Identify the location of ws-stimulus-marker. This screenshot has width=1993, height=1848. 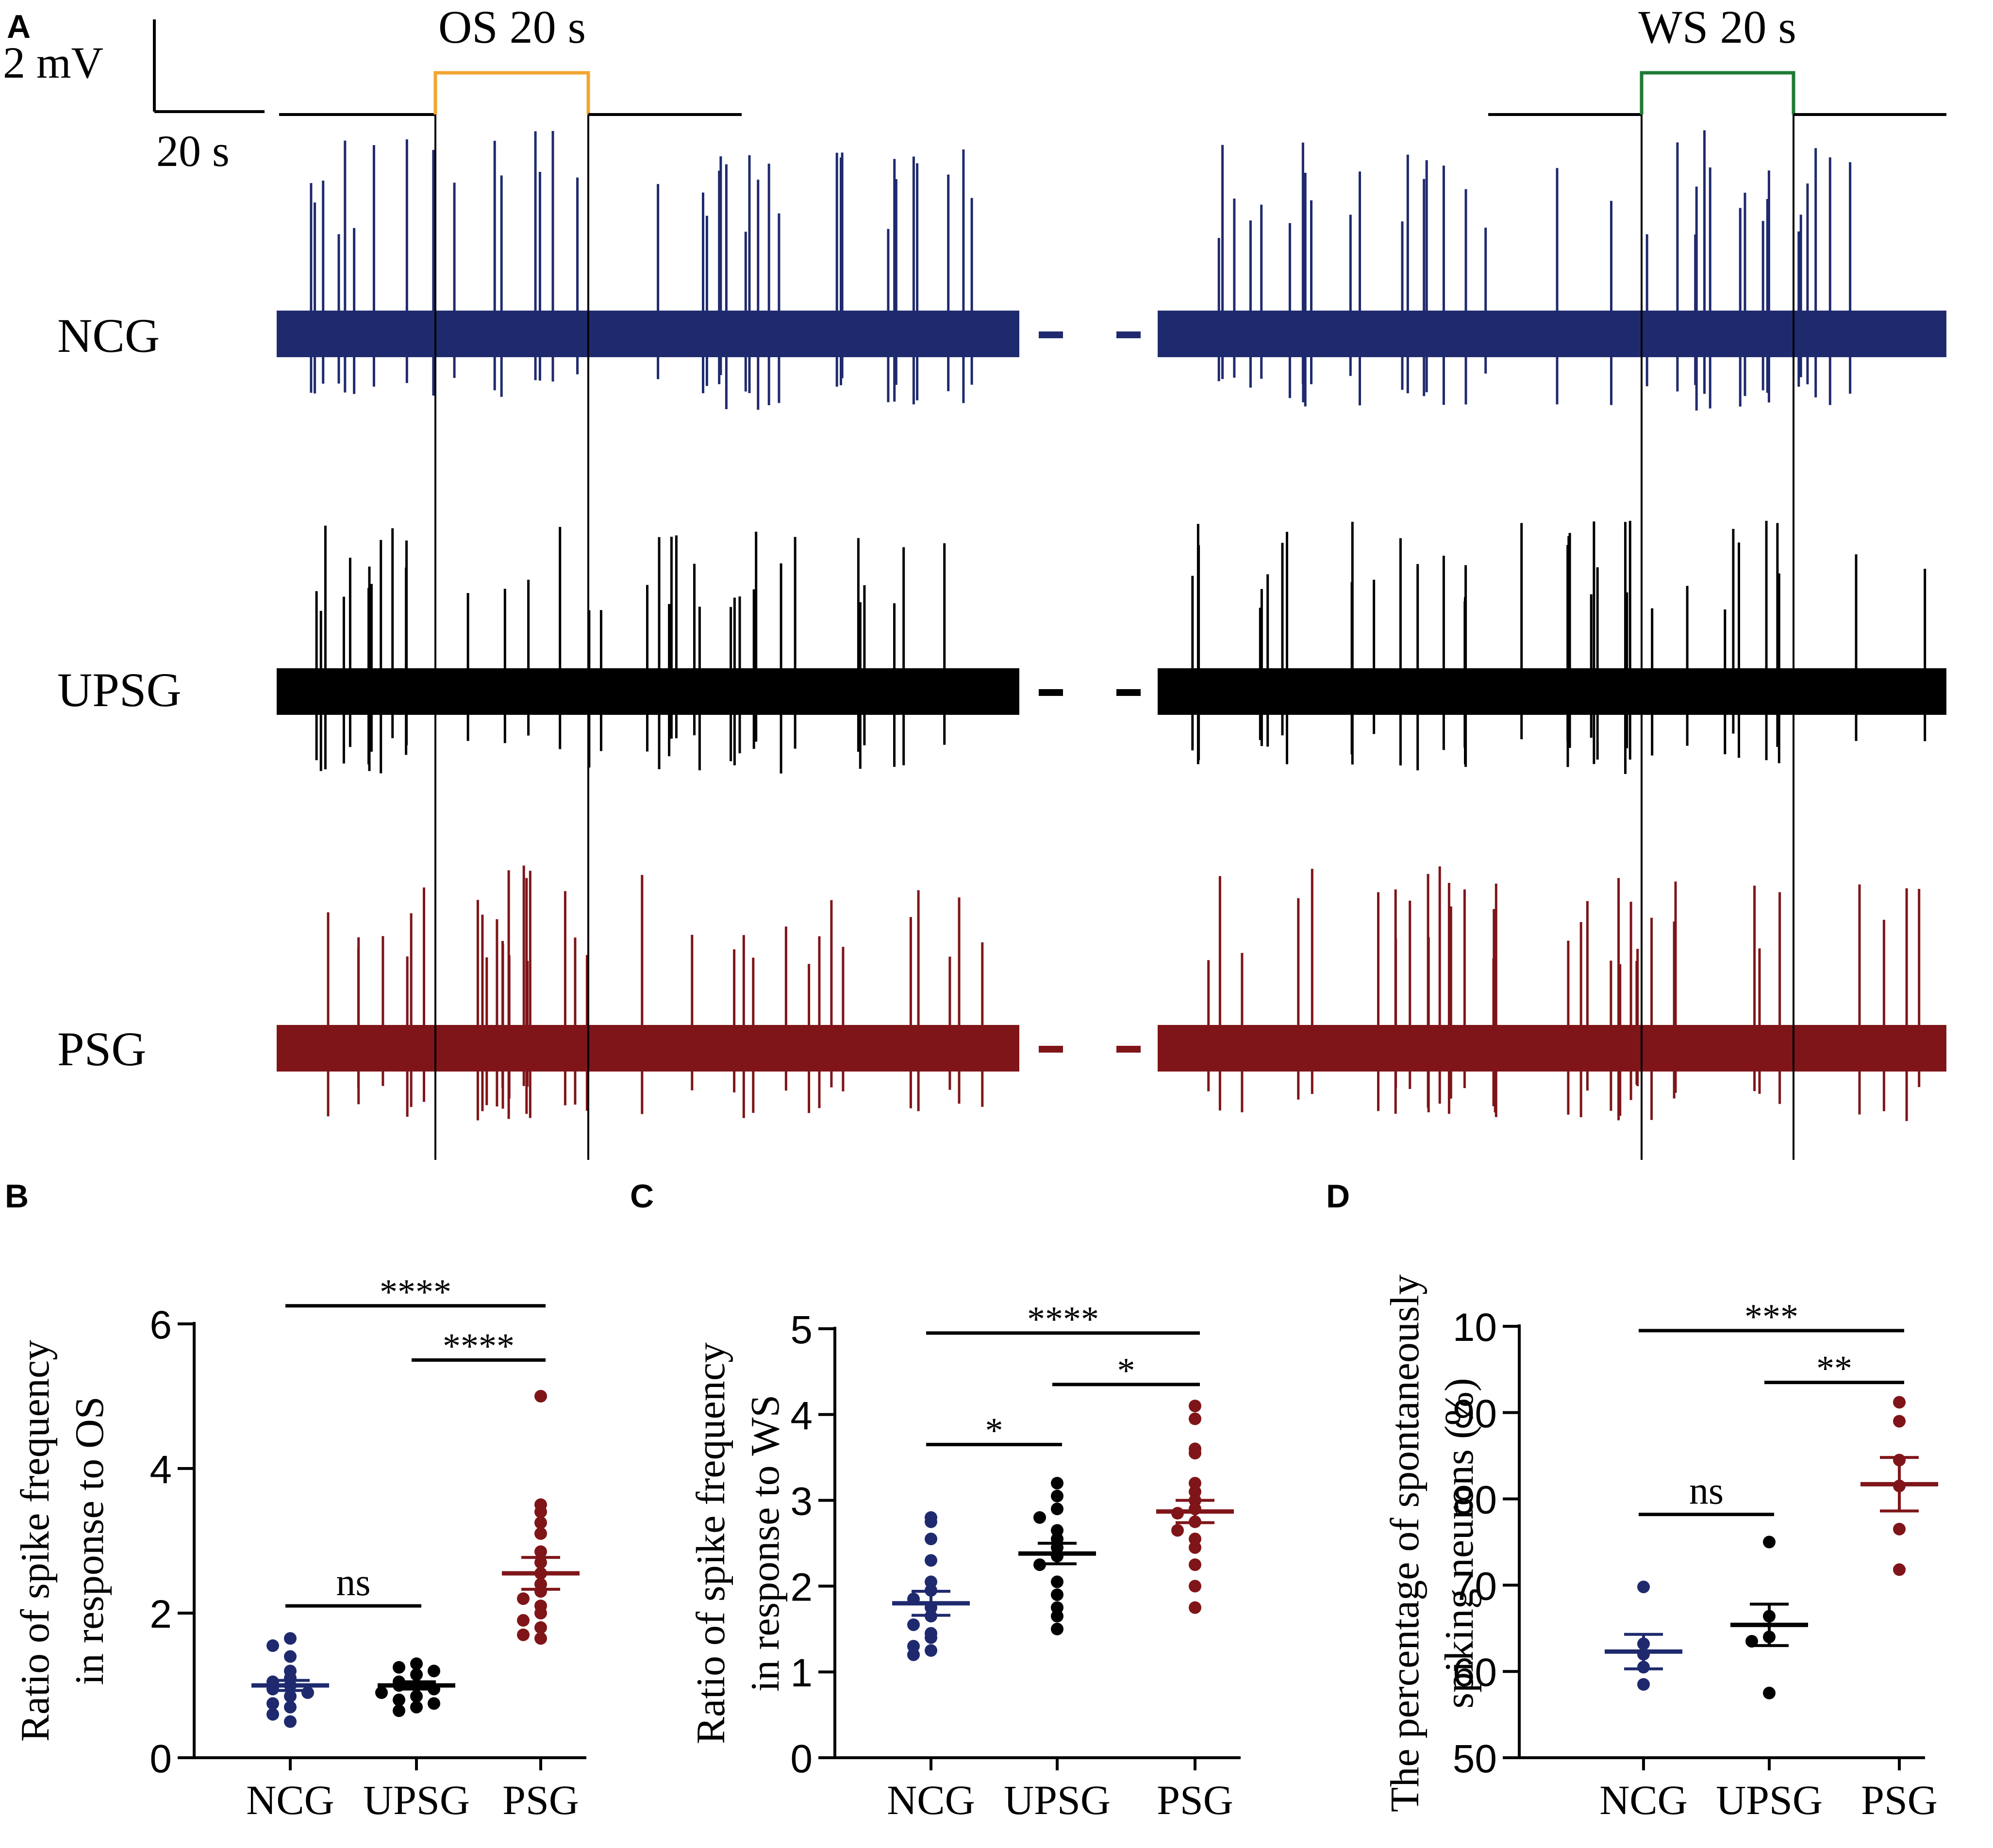
(1717, 93).